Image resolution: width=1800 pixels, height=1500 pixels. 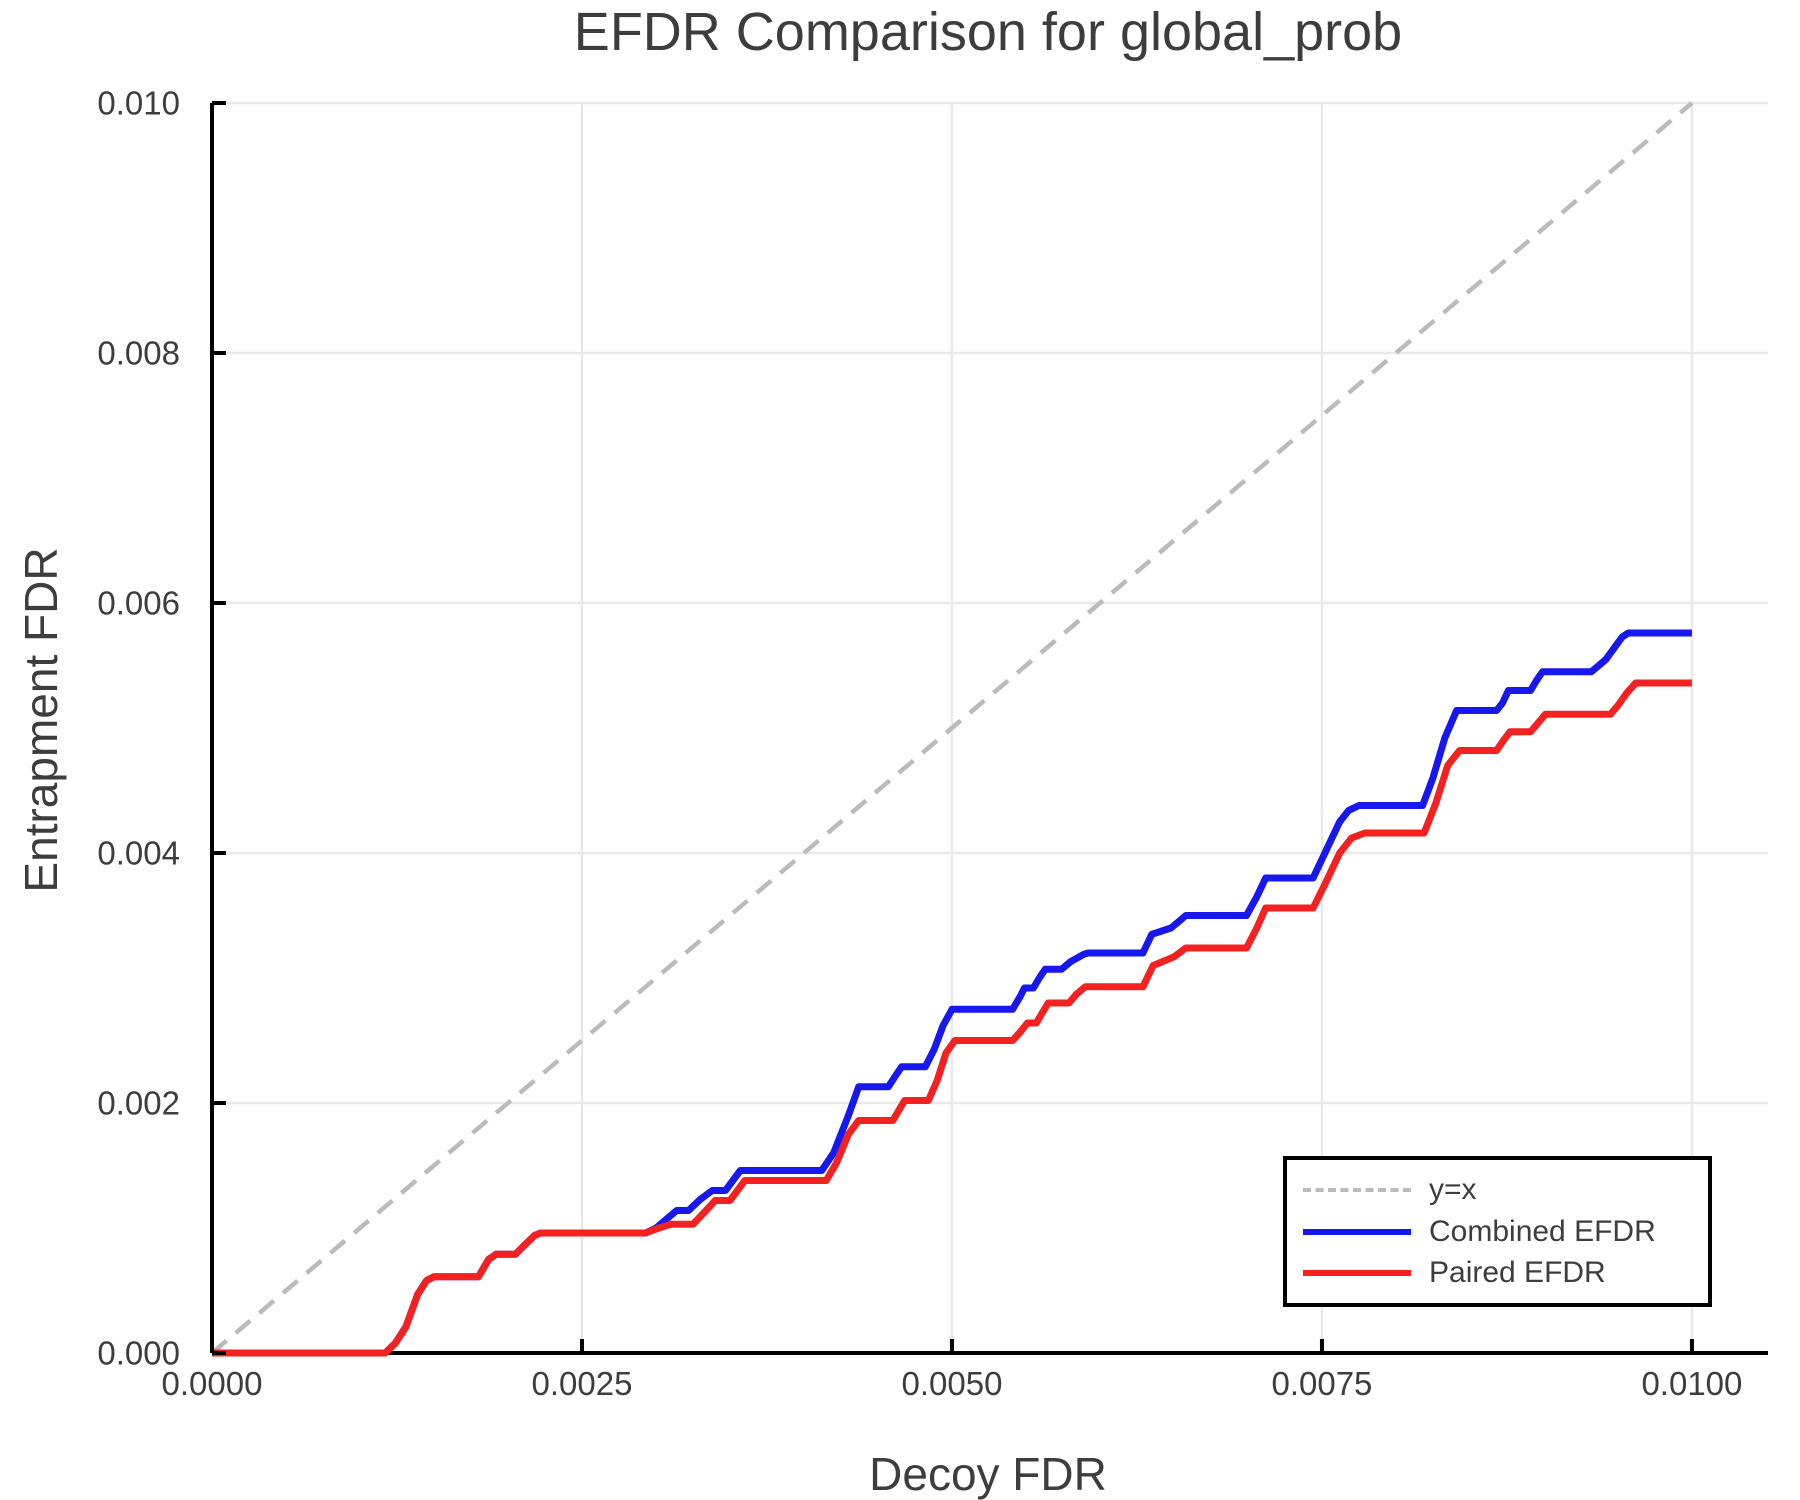 What do you see at coordinates (582, 1383) in the screenshot?
I see `svg-text: 0.0025` at bounding box center [582, 1383].